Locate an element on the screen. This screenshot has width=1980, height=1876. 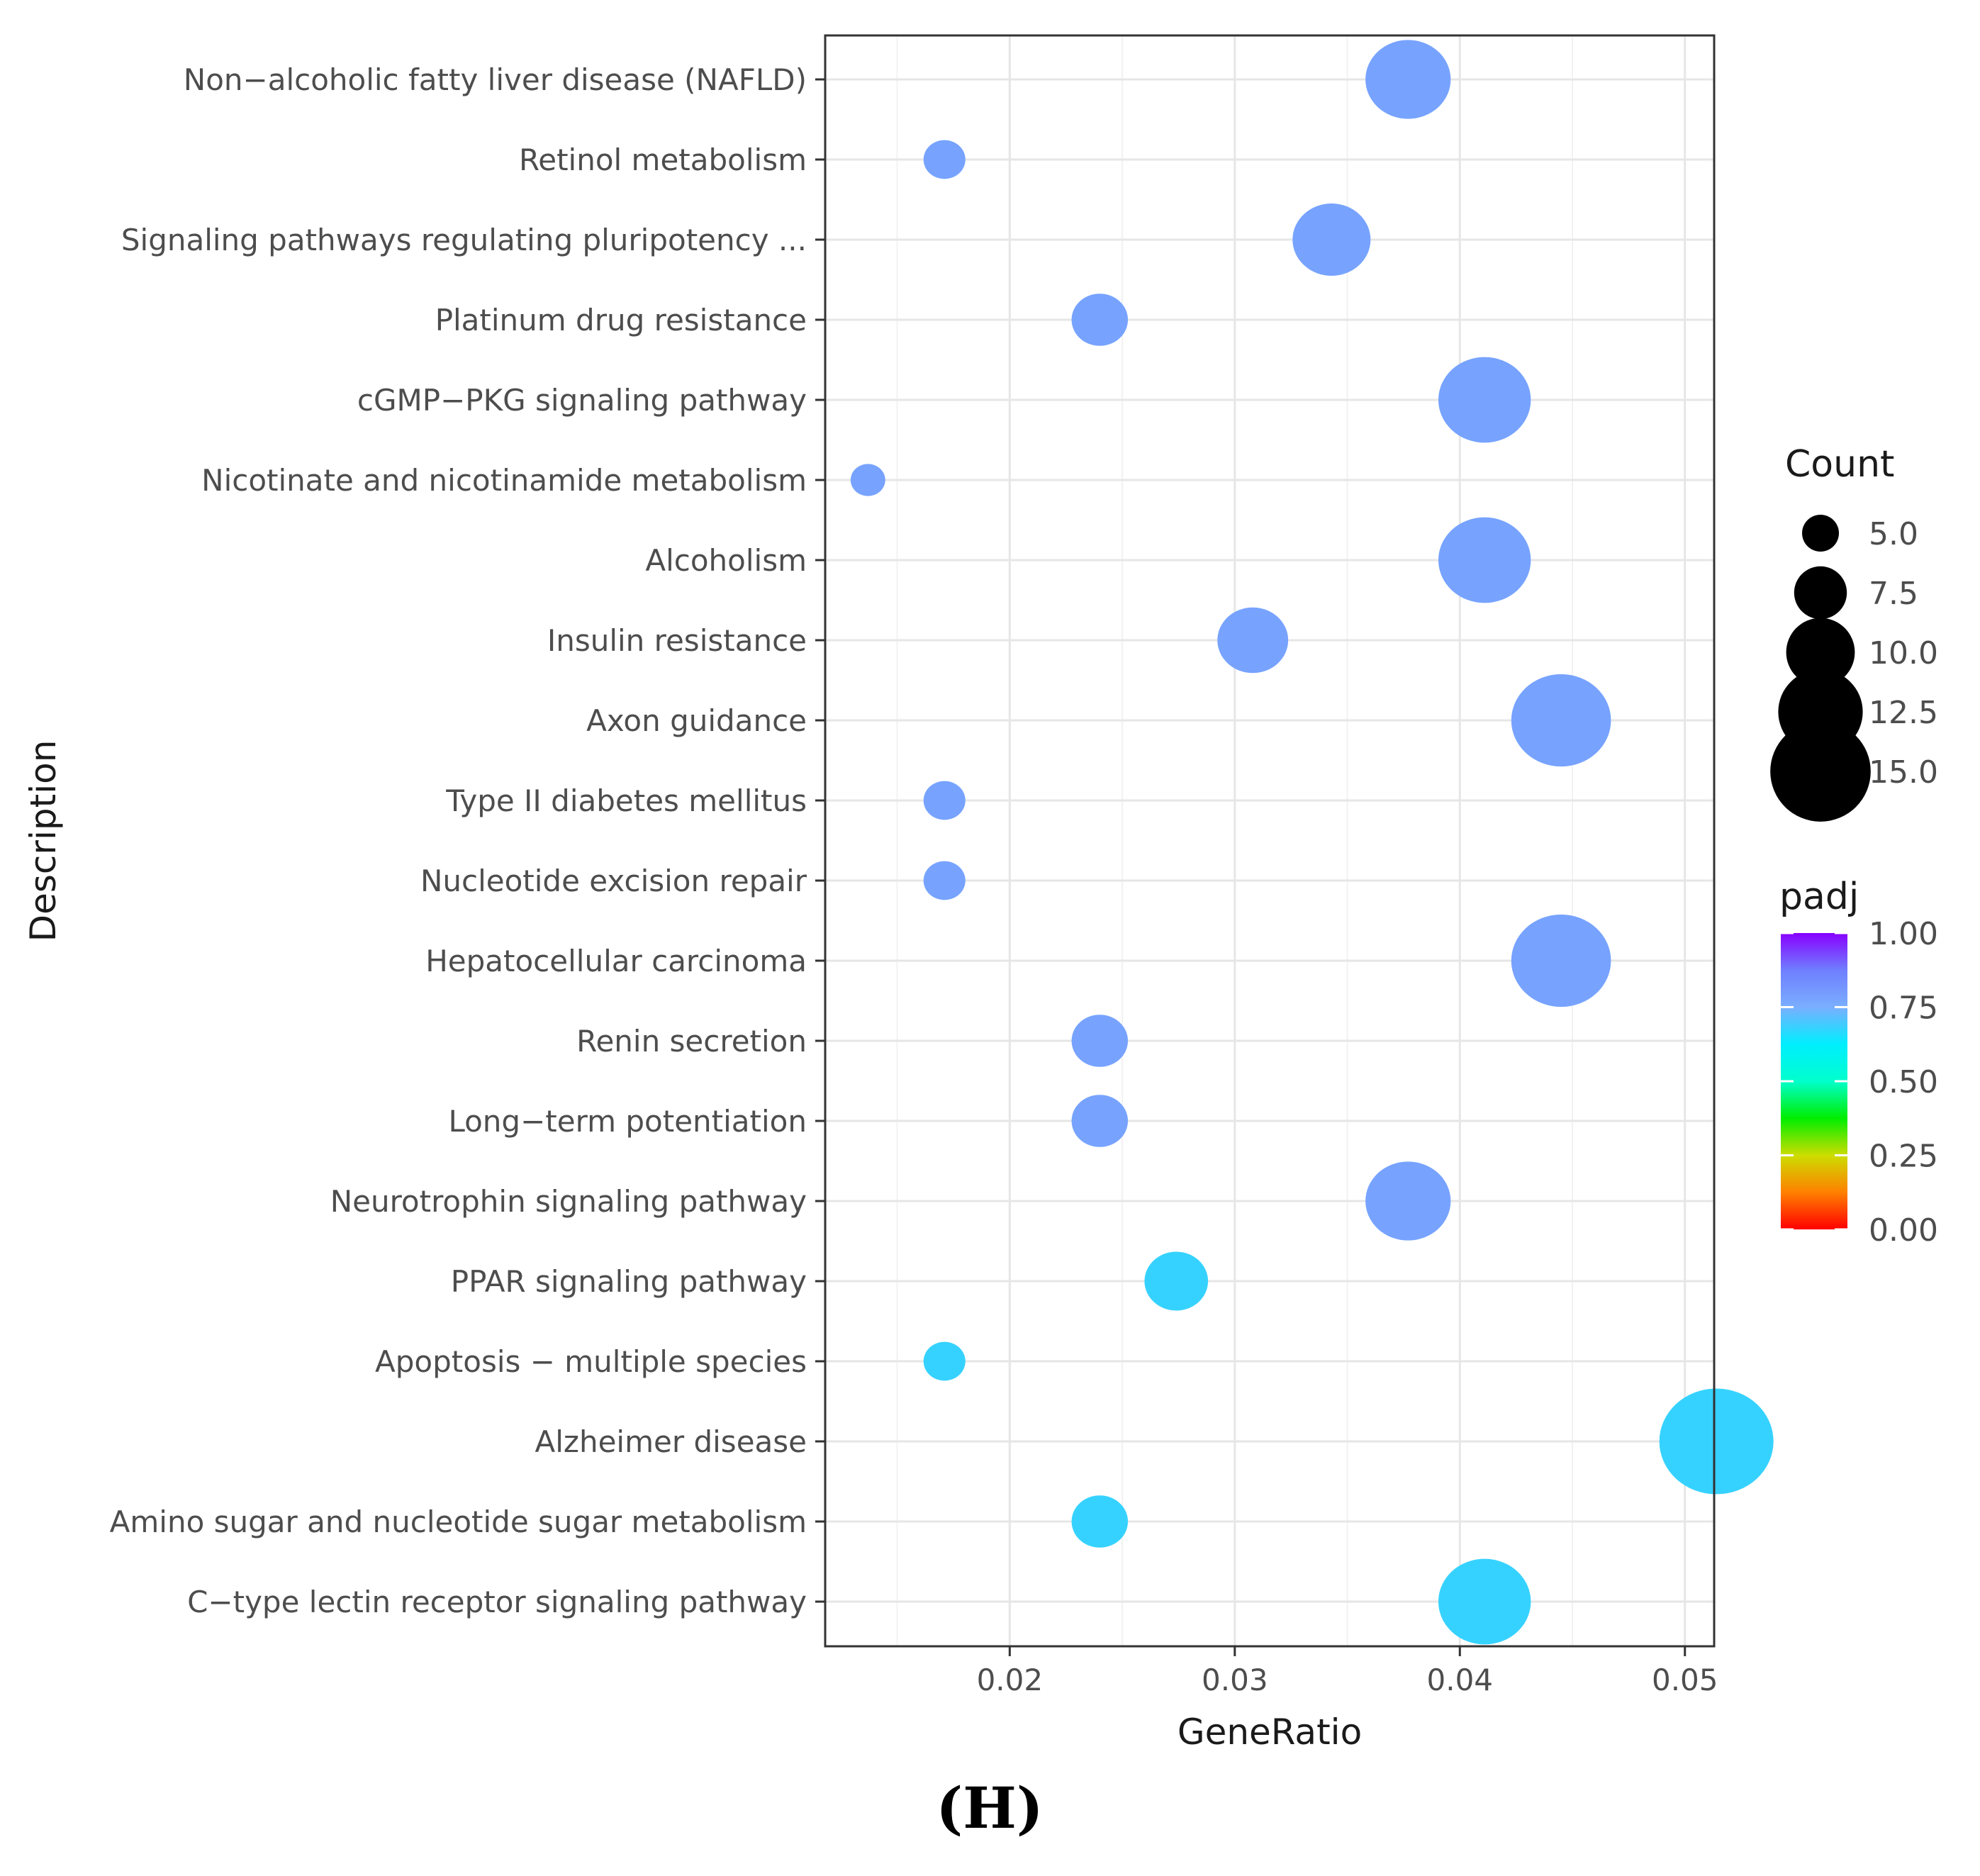
padj-legend-label: 0.25 is located at coordinates (1903, 1157).